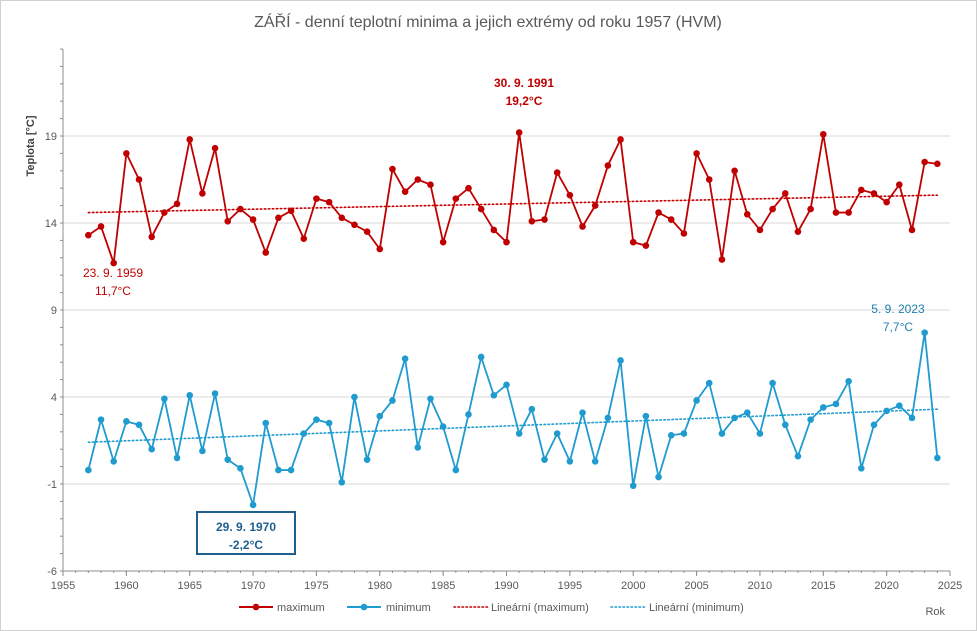 Image resolution: width=977 pixels, height=631 pixels. Describe the element at coordinates (408, 608) in the screenshot. I see `legend-label: minimum` at that location.